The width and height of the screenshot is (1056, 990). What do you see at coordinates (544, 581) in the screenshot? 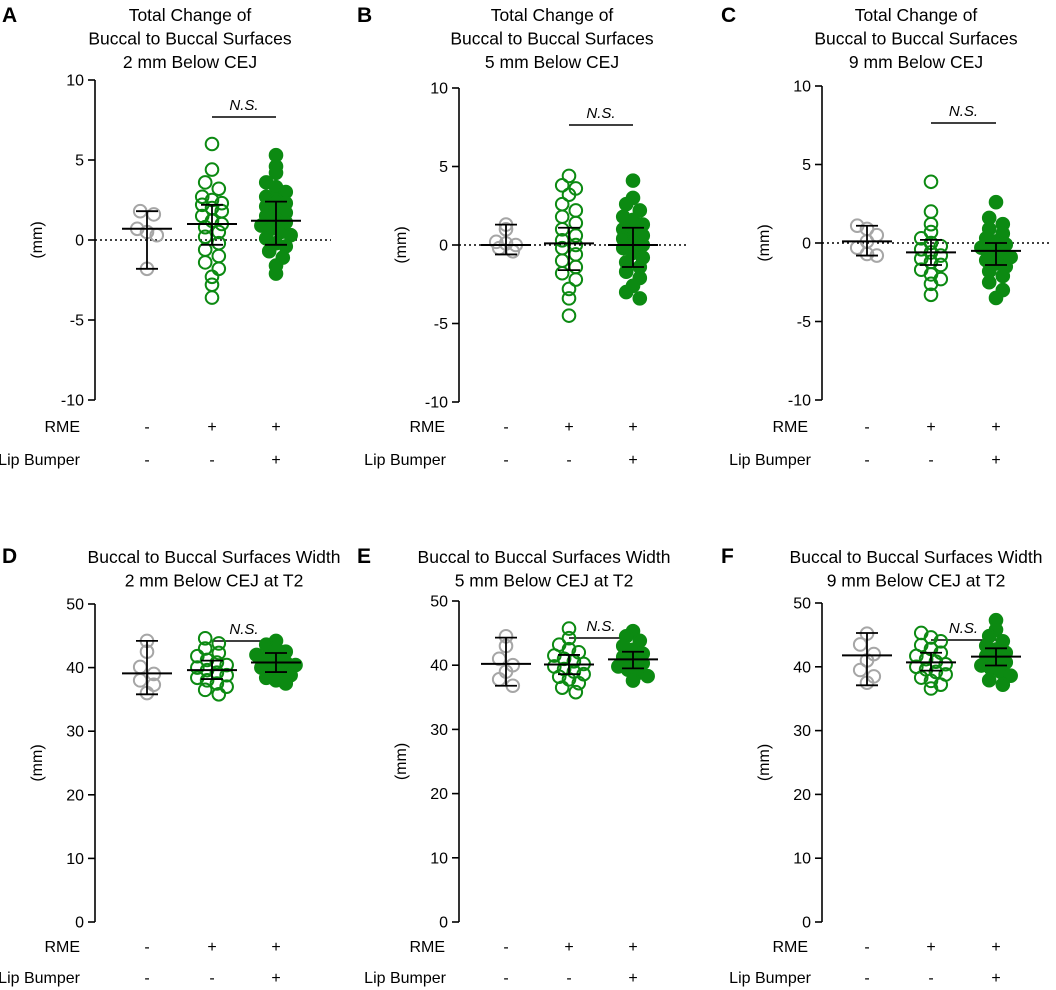
I see `chart-title-line: 5 mm Below CEJ at T2` at bounding box center [544, 581].